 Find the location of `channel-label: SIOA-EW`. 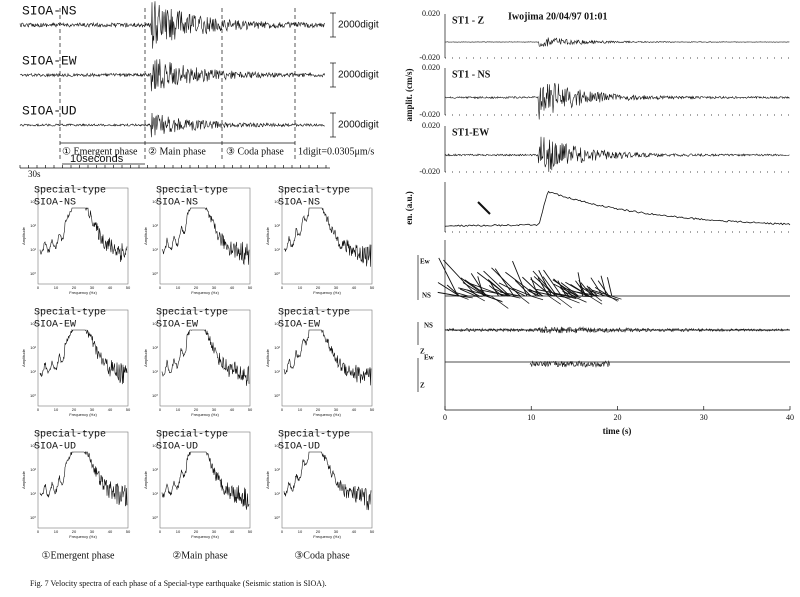

channel-label: SIOA-EW is located at coordinates (49, 60).